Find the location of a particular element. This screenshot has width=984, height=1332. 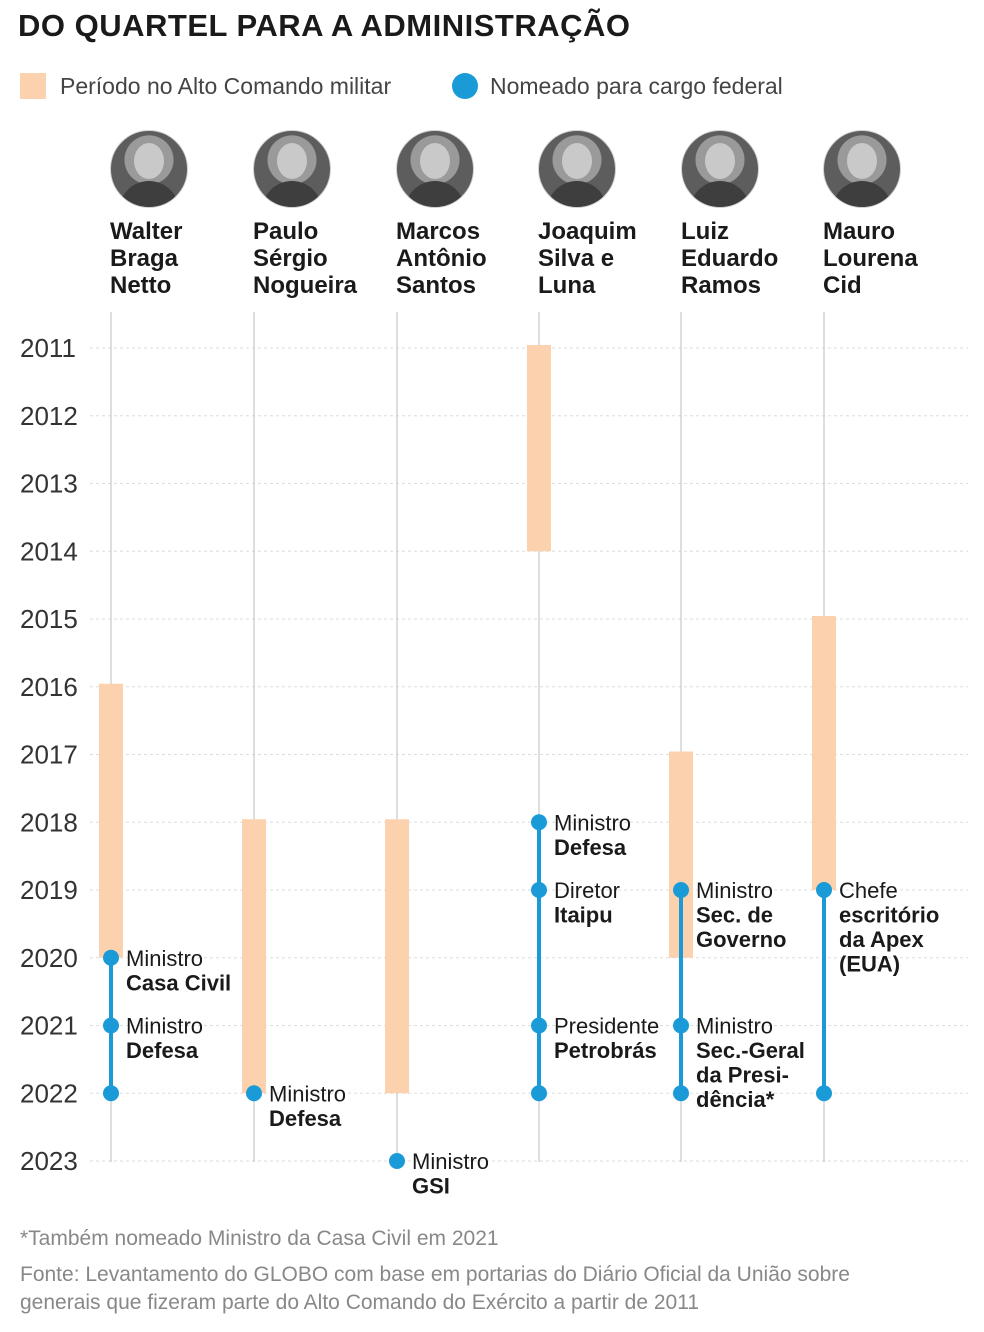

y-tick-label: 2014 is located at coordinates (49, 551).